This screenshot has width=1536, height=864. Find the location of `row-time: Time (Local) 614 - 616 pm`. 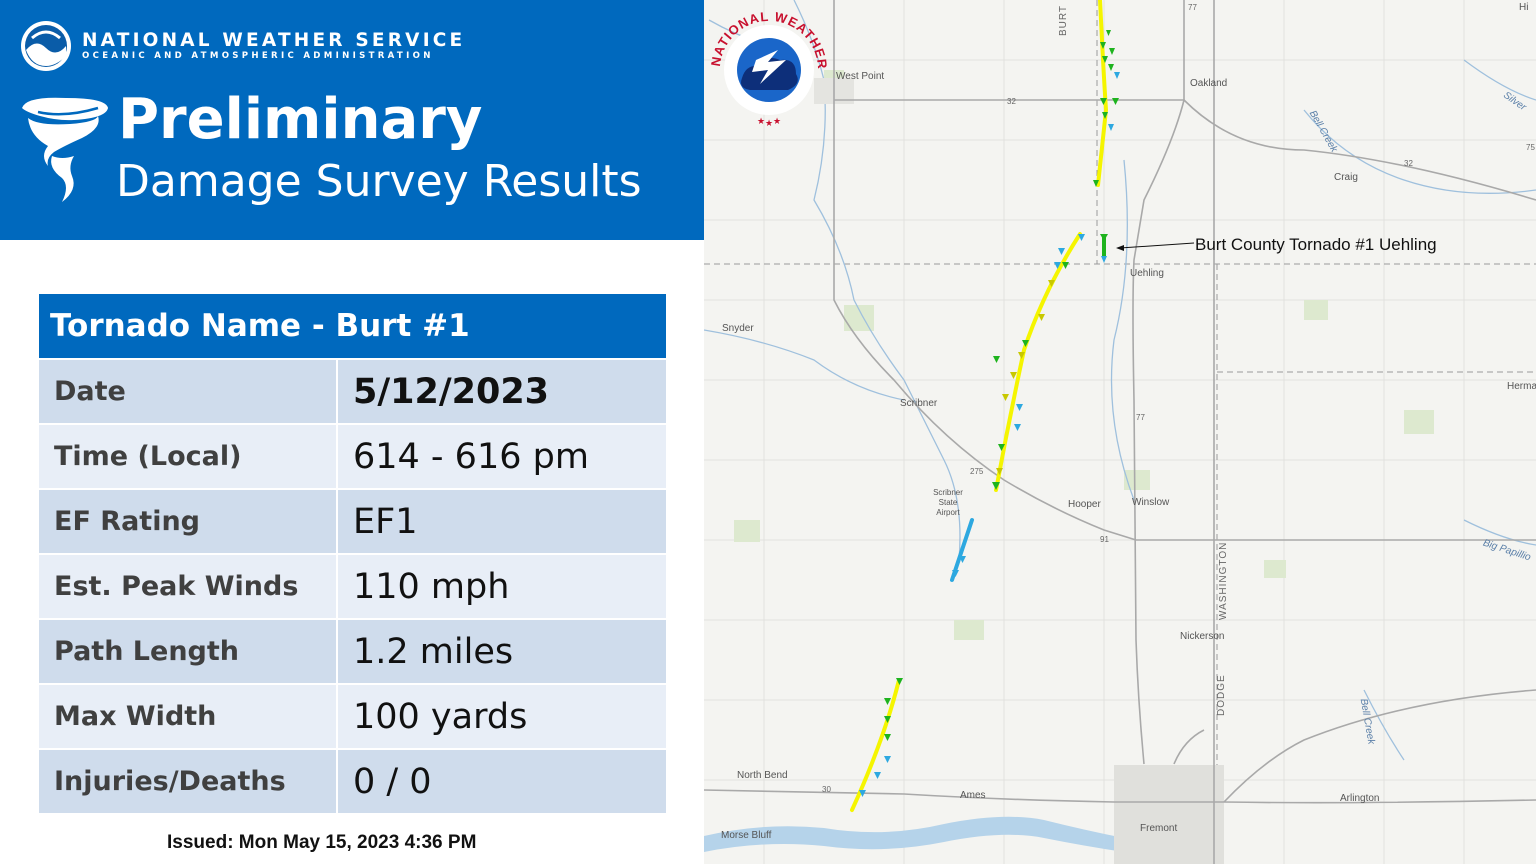

row-time: Time (Local) 614 - 616 pm is located at coordinates (352, 456).